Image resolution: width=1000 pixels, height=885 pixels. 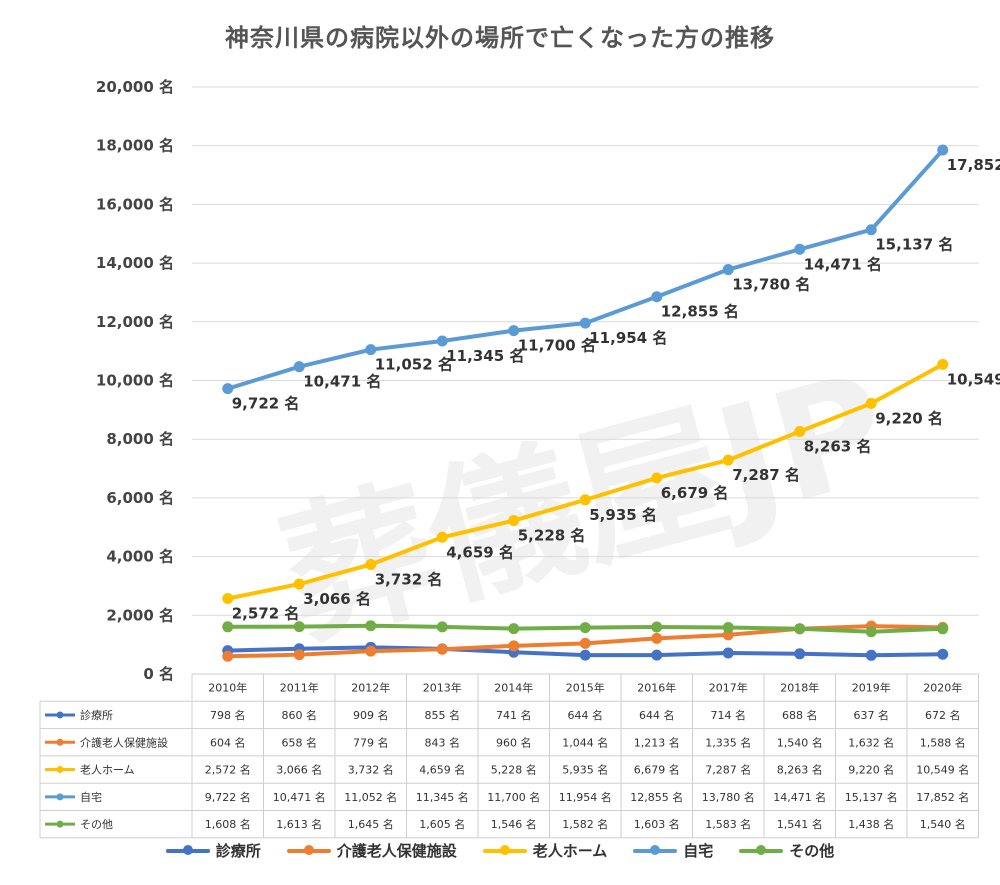 I want to click on table-cell: 714 名, so click(x=729, y=715).